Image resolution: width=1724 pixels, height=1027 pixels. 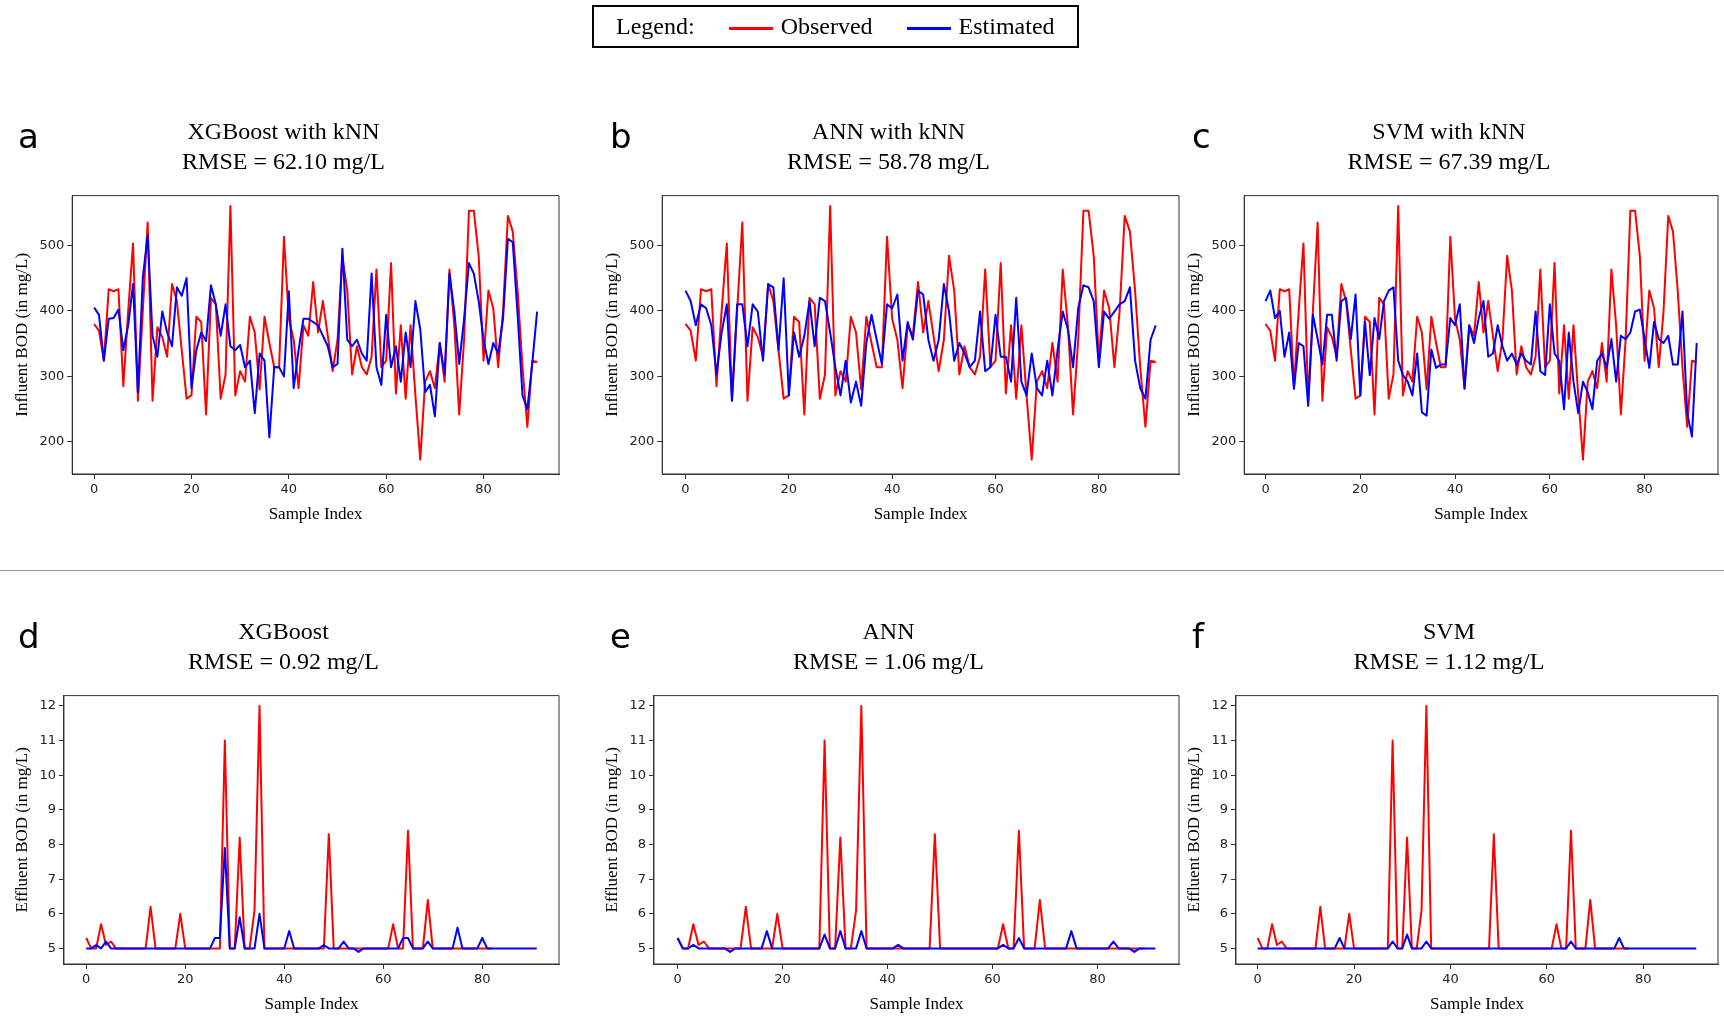 What do you see at coordinates (1198, 636) in the screenshot?
I see `text: f` at bounding box center [1198, 636].